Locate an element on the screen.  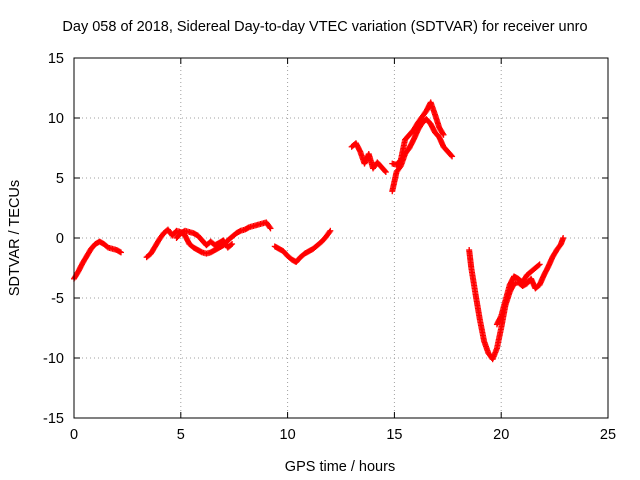
y-tick-label: -5 is located at coordinates (57, 299).